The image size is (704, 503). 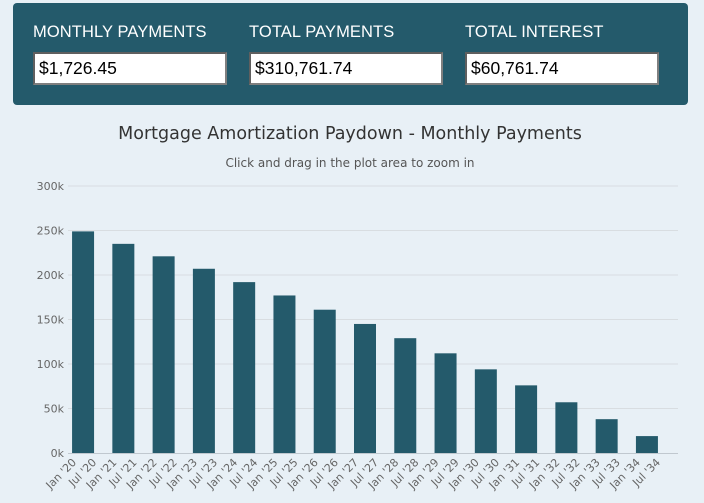 I want to click on y-axis-labels: 0k 50k 100k 150k 200k 250k 300k, so click(x=51, y=320).